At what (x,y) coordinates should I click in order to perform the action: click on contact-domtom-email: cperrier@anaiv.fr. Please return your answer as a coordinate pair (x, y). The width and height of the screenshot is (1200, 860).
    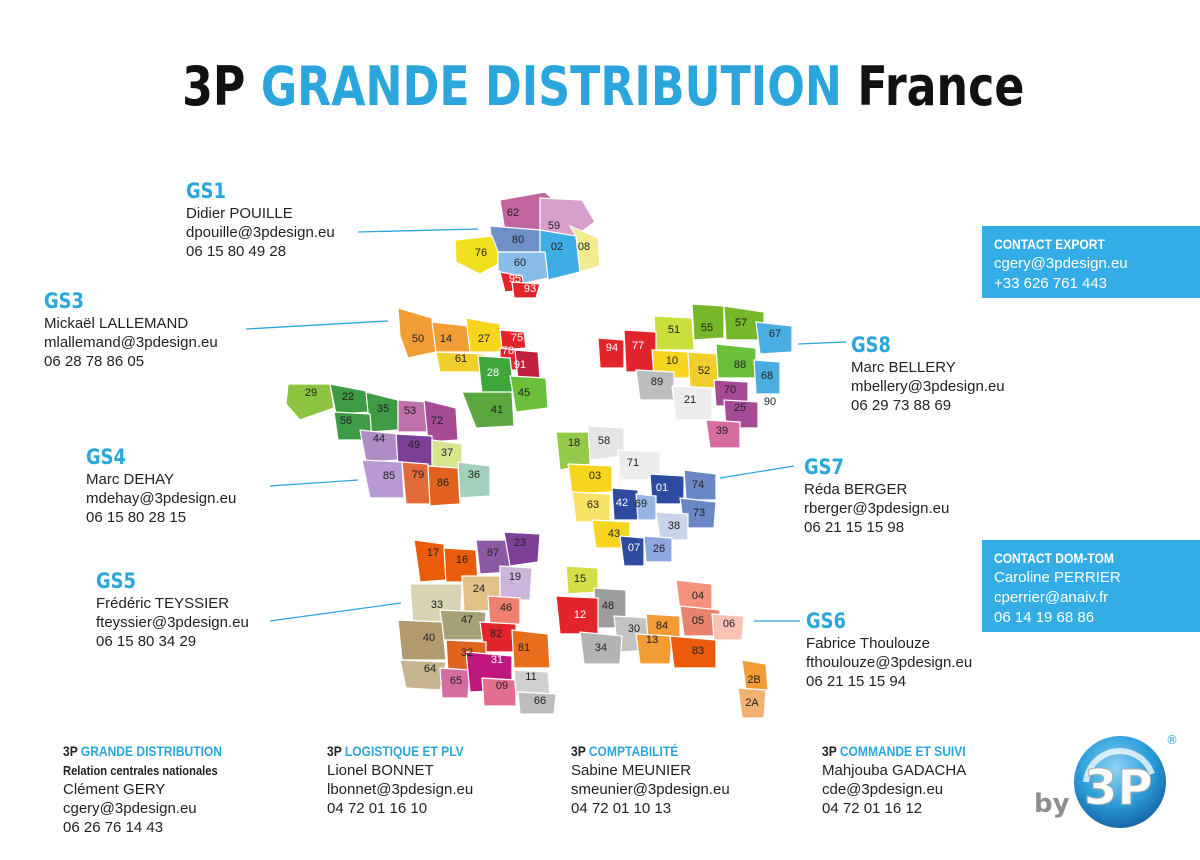
    Looking at the image, I should click on (1051, 597).